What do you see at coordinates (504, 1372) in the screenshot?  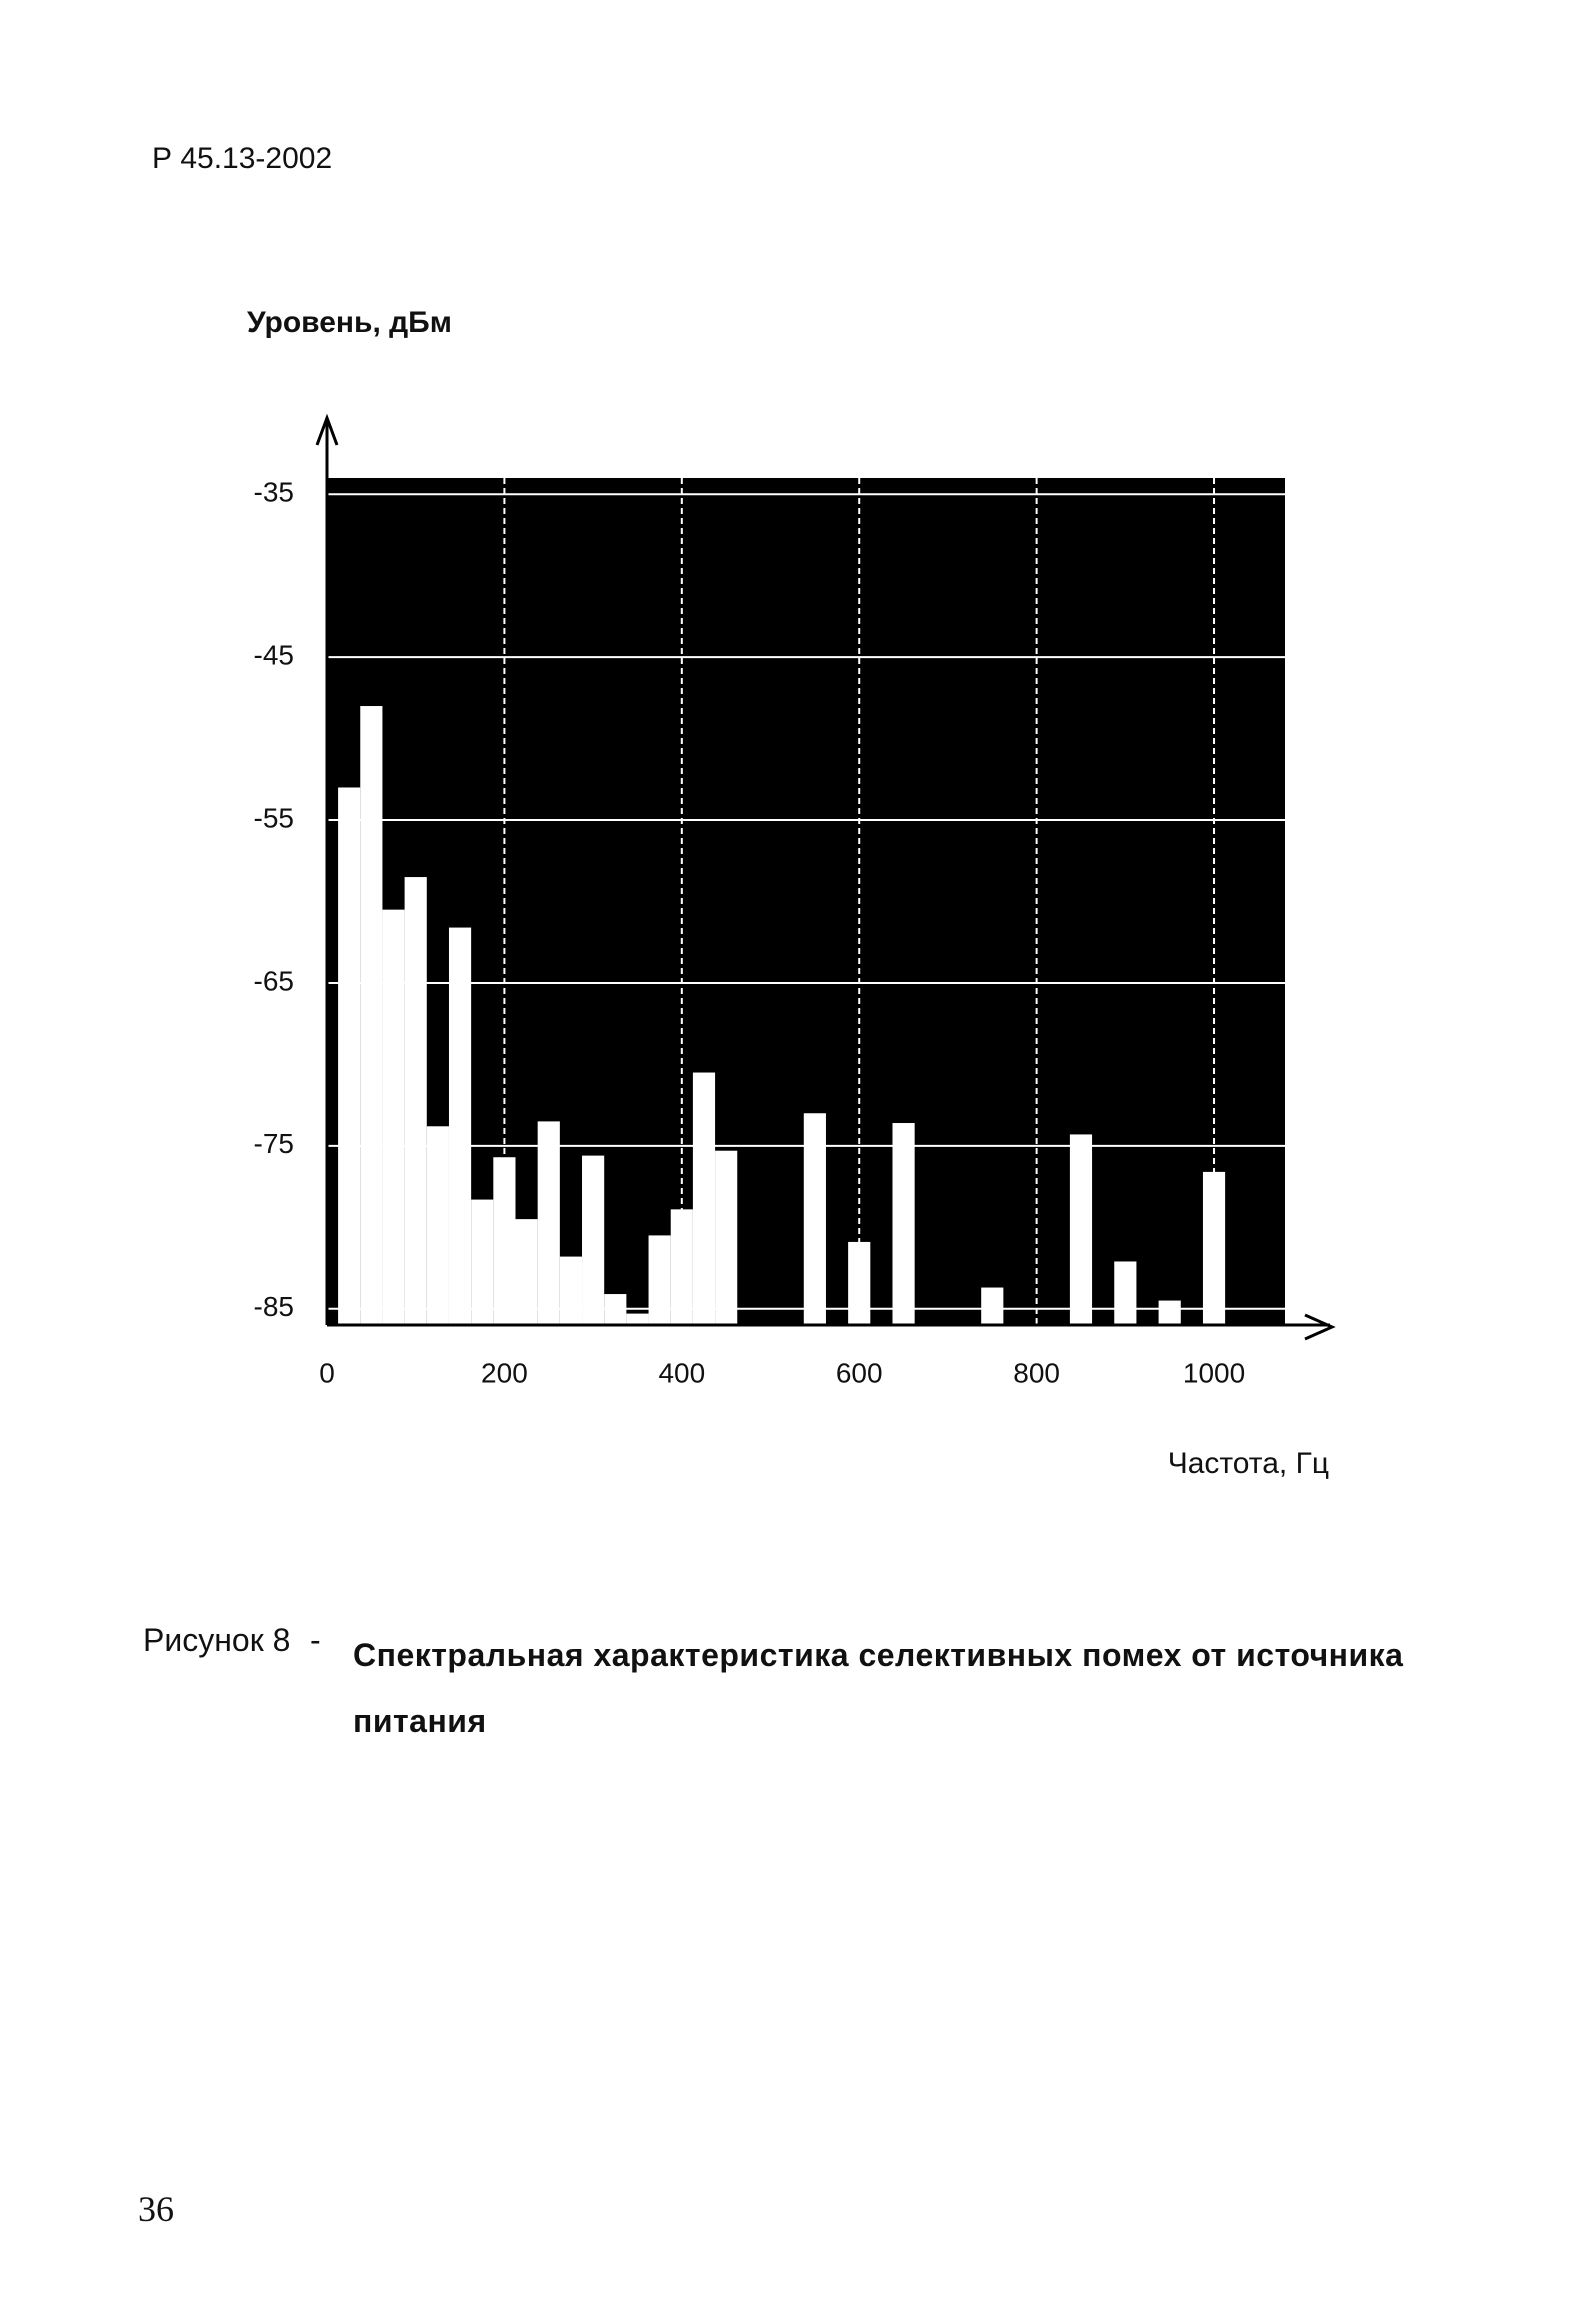 I see `x-tick-label: 200` at bounding box center [504, 1372].